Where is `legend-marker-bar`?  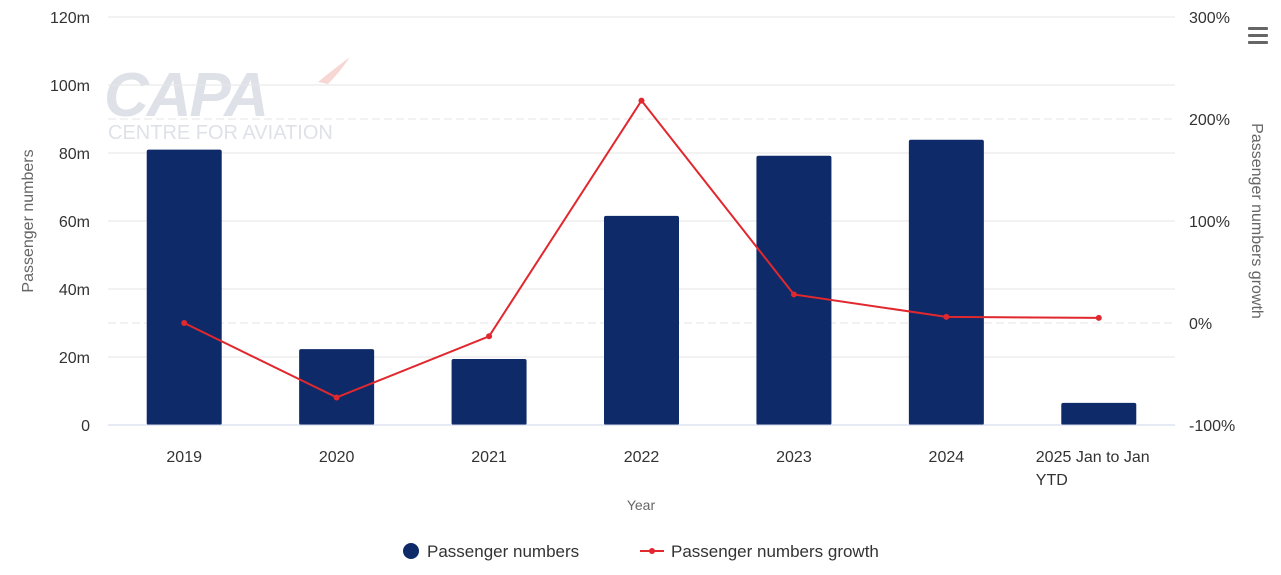 legend-marker-bar is located at coordinates (411, 551).